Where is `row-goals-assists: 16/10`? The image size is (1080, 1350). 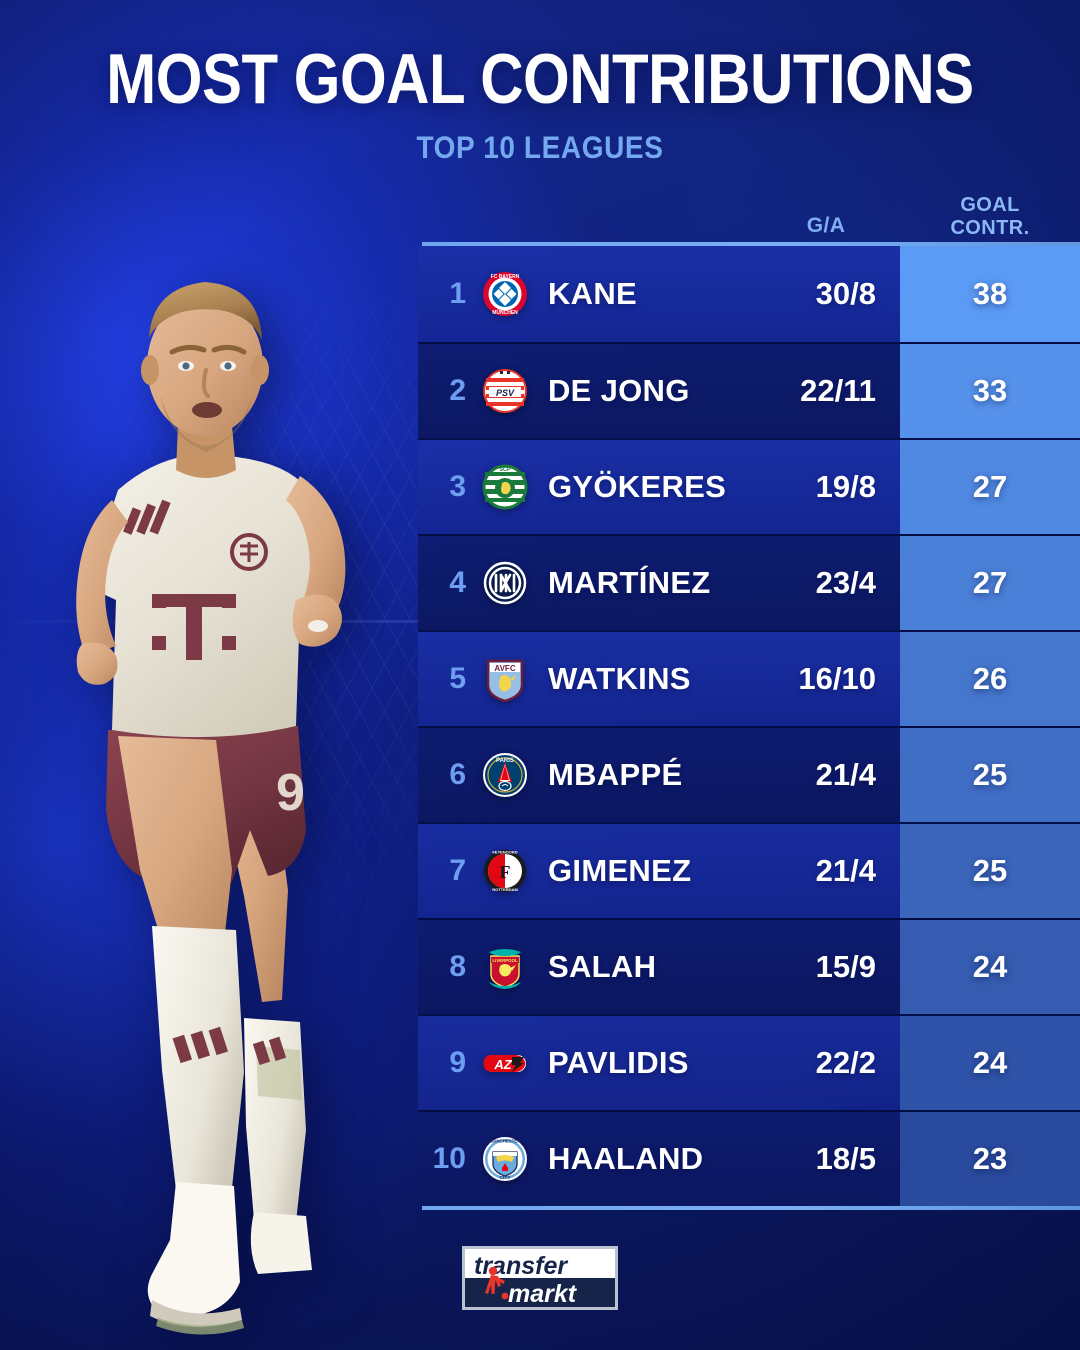 row-goals-assists: 16/10 is located at coordinates (837, 678).